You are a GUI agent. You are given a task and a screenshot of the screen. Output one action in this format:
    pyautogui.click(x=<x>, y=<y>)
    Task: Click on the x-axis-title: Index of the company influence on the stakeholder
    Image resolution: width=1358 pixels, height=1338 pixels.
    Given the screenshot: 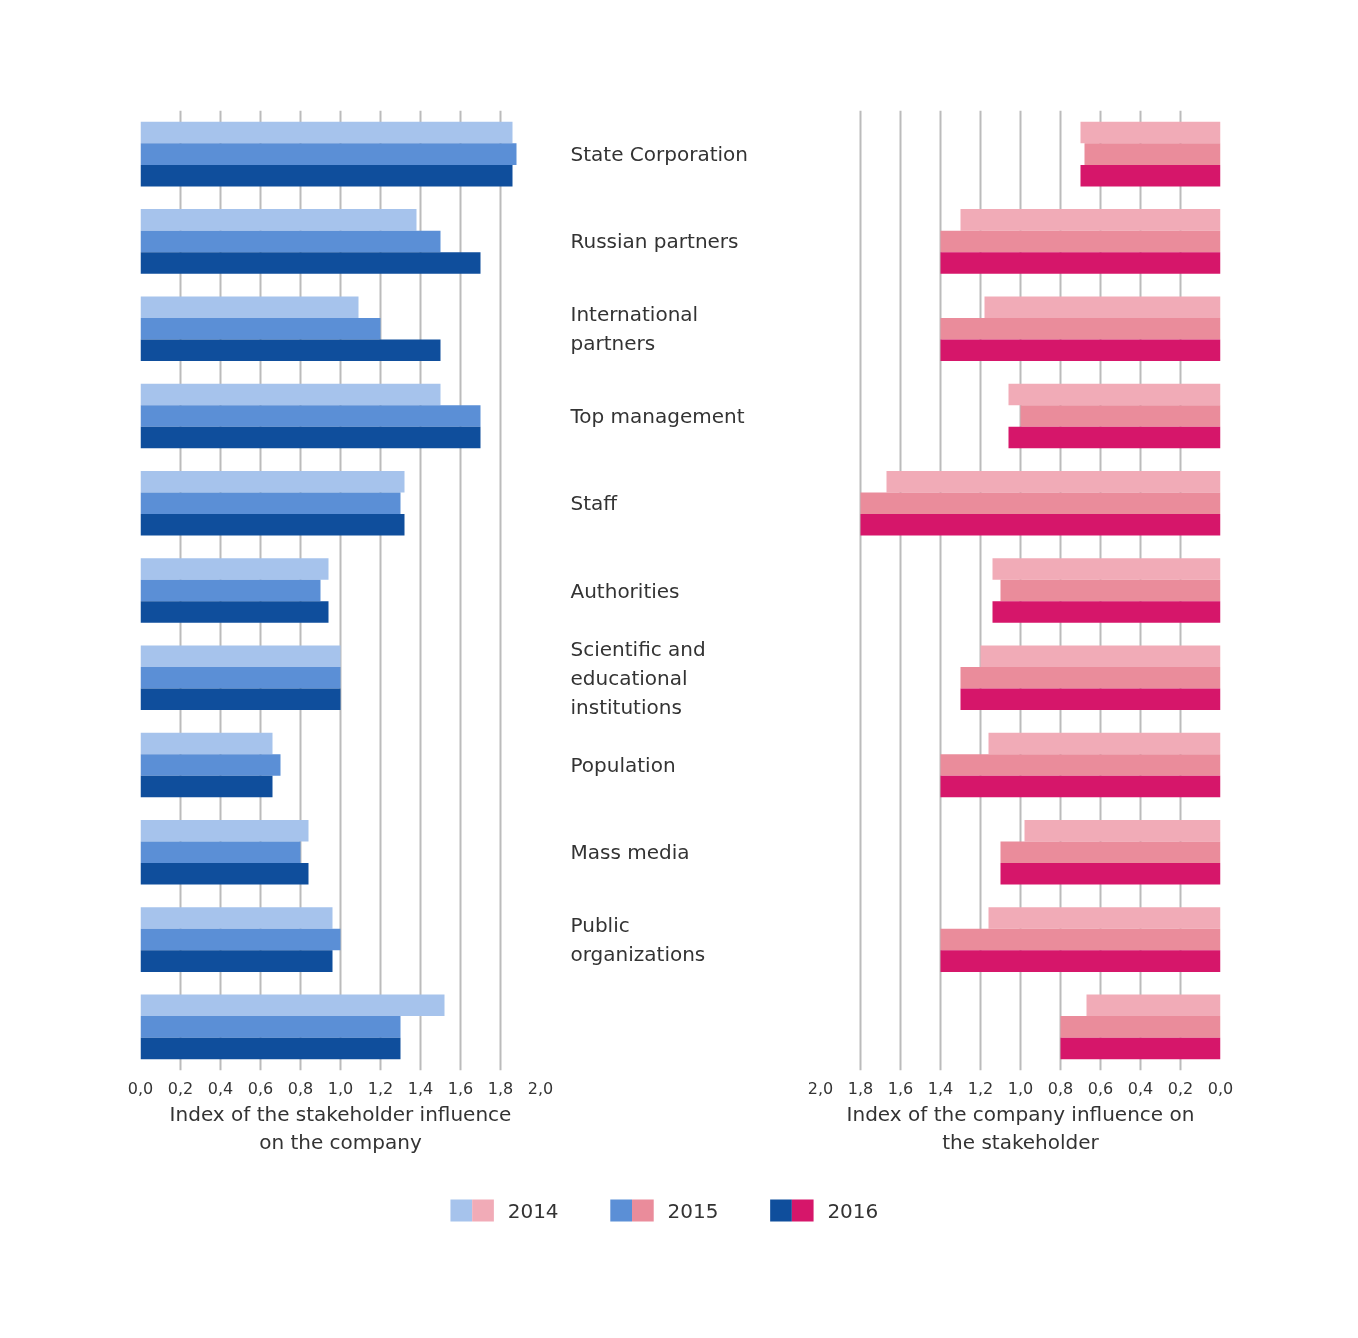 What is the action you would take?
    pyautogui.click(x=1020, y=1128)
    